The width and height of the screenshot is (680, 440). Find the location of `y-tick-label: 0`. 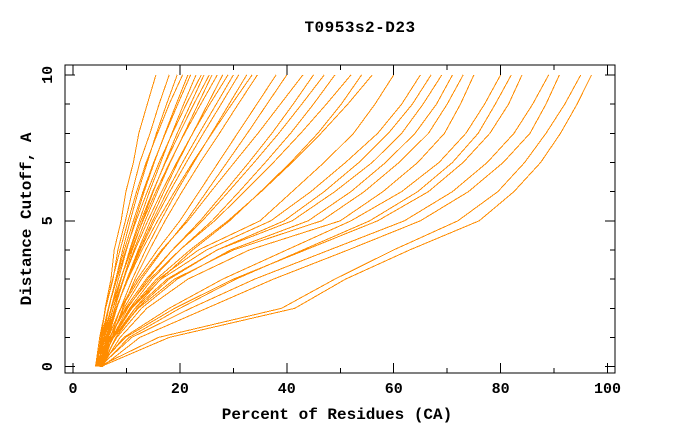

y-tick-label: 0 is located at coordinates (48, 366).